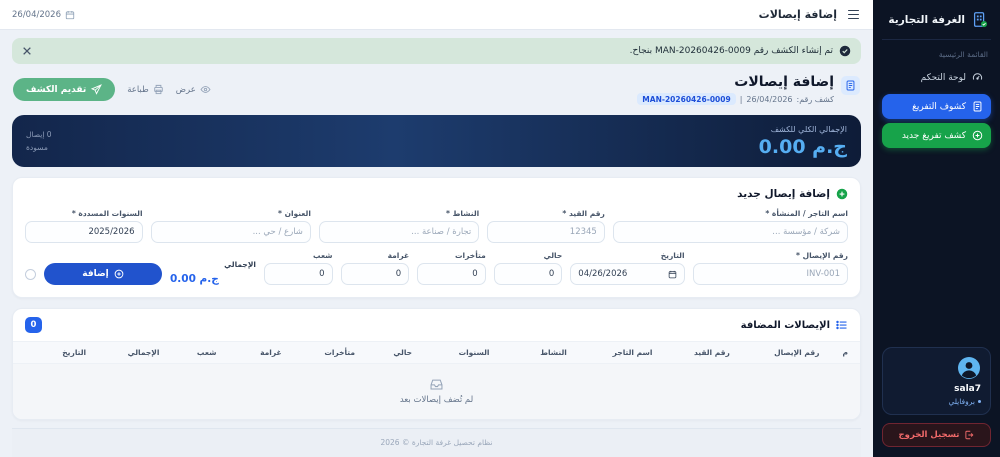 This screenshot has height=457, width=1000. What do you see at coordinates (979, 401) in the screenshot?
I see `profile-dot-icon` at bounding box center [979, 401].